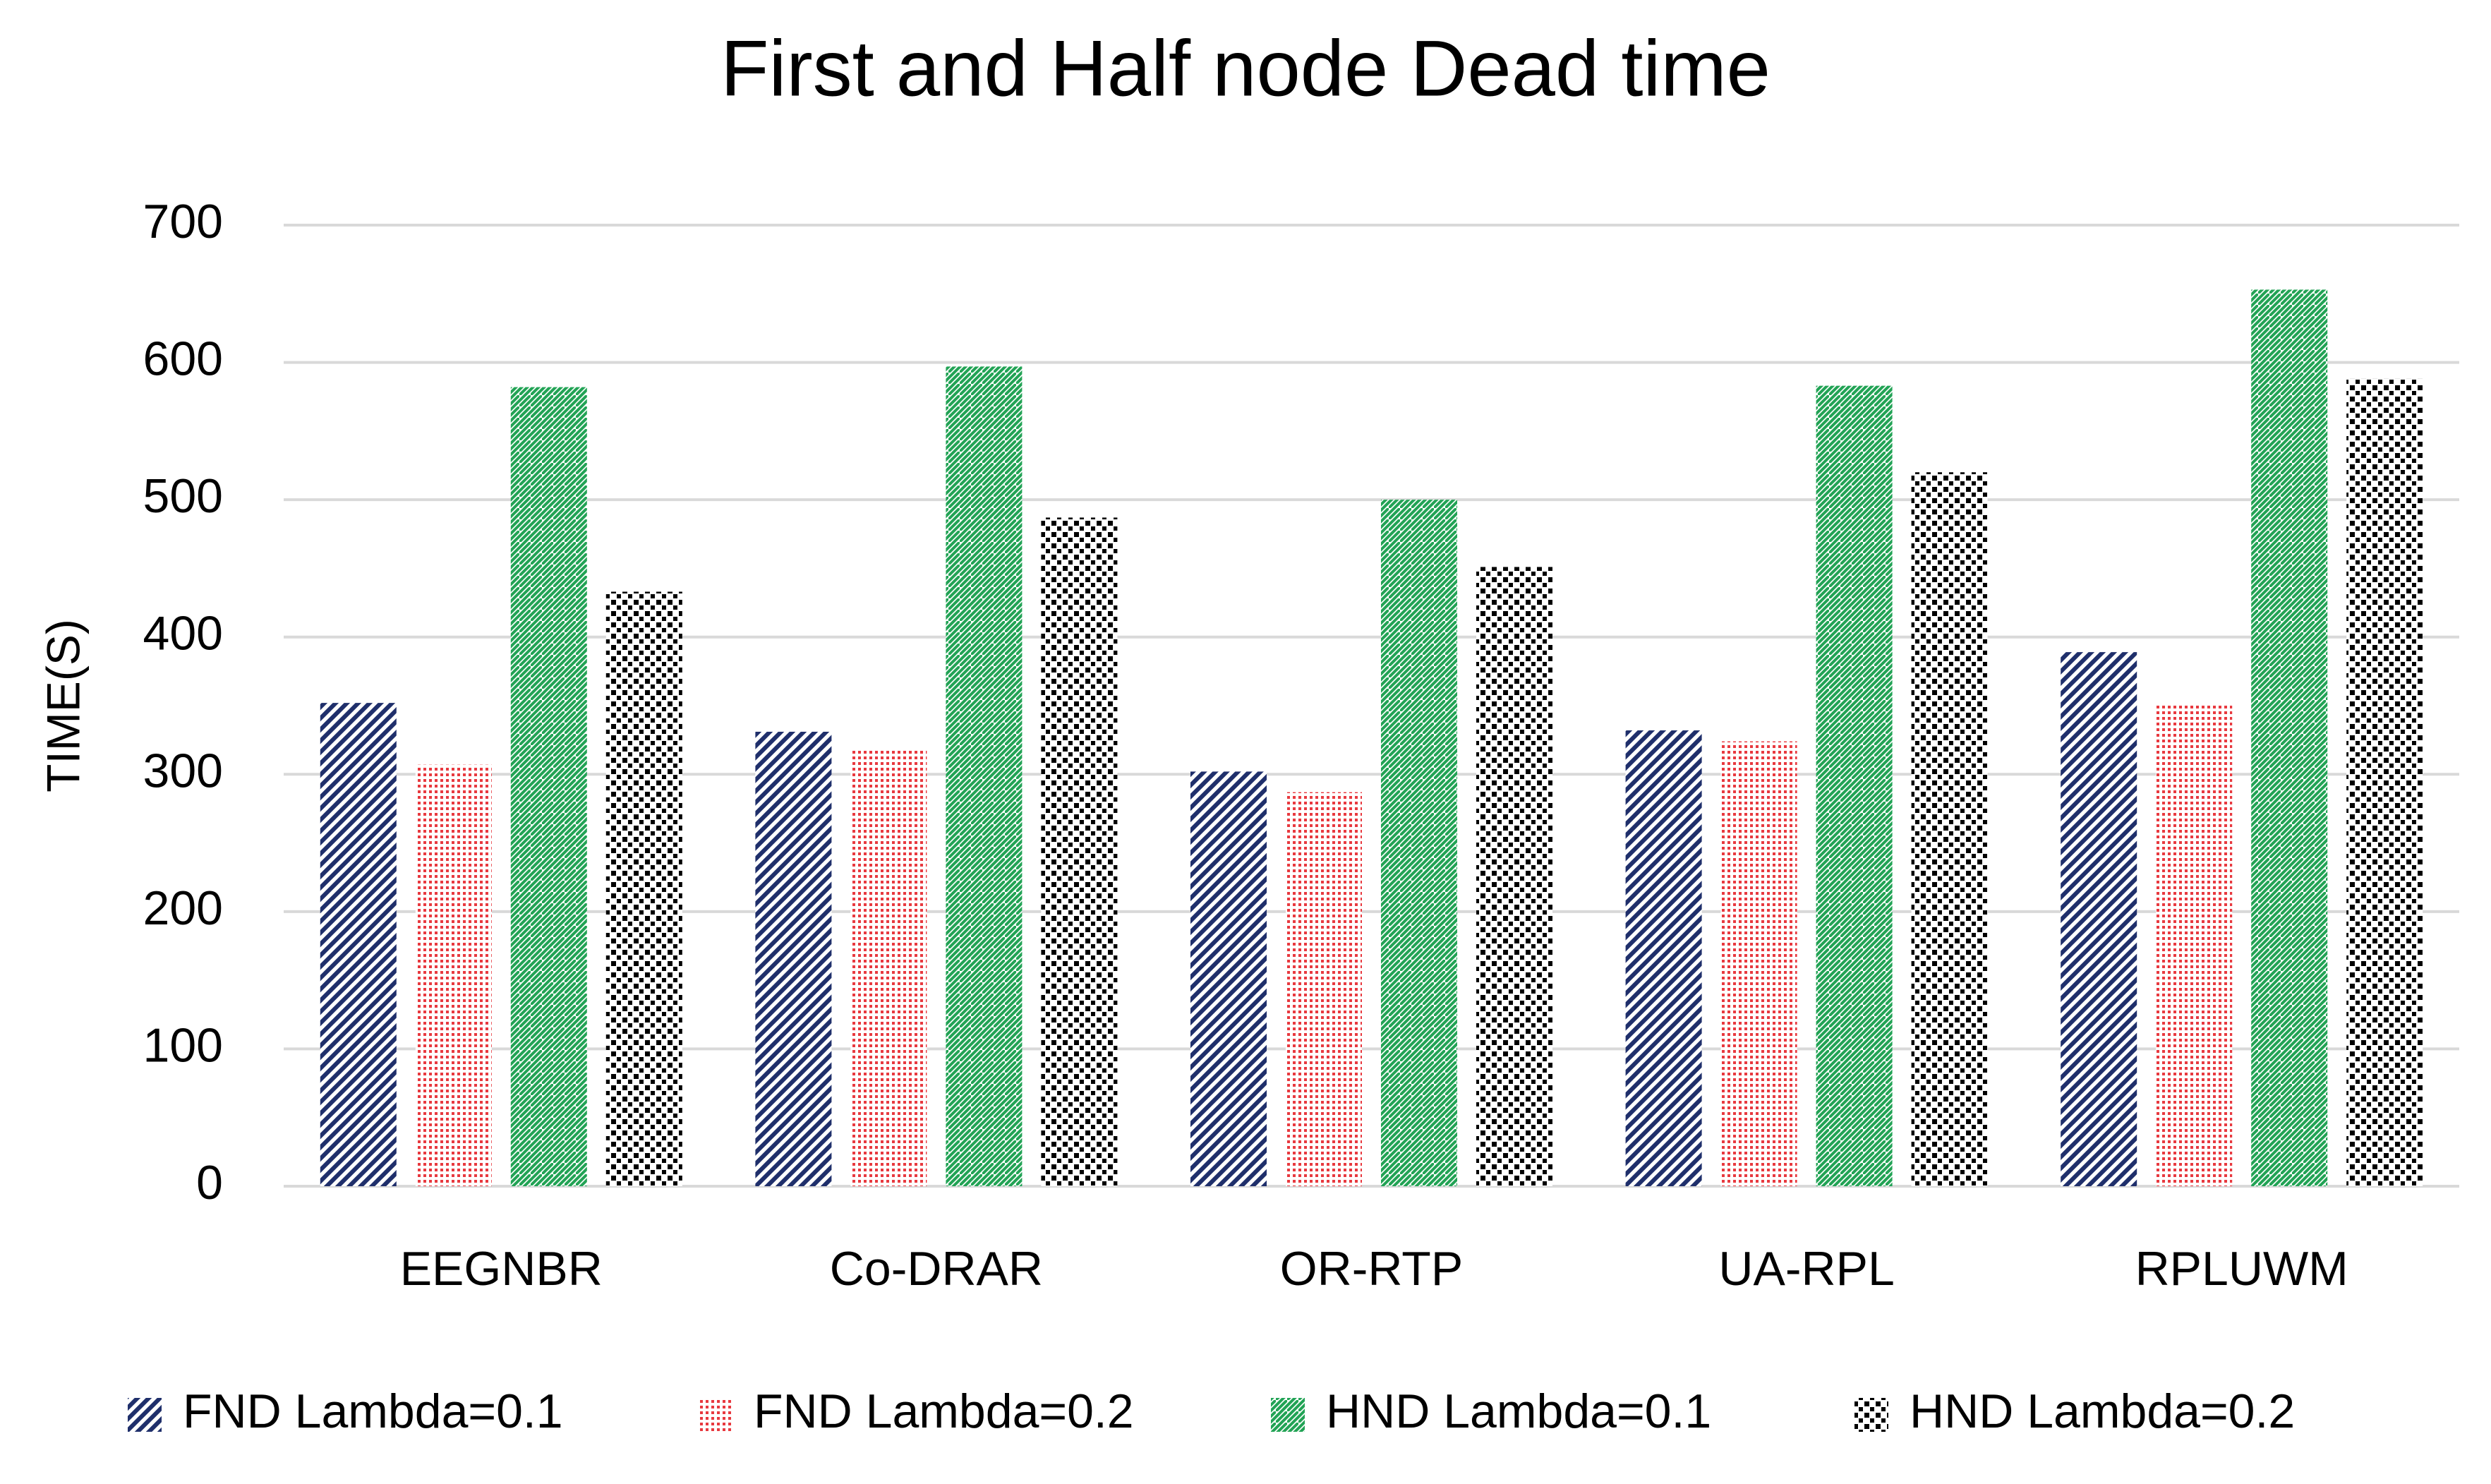 This screenshot has height=1484, width=2491. I want to click on y-axis-label: TIME(S), so click(63, 705).